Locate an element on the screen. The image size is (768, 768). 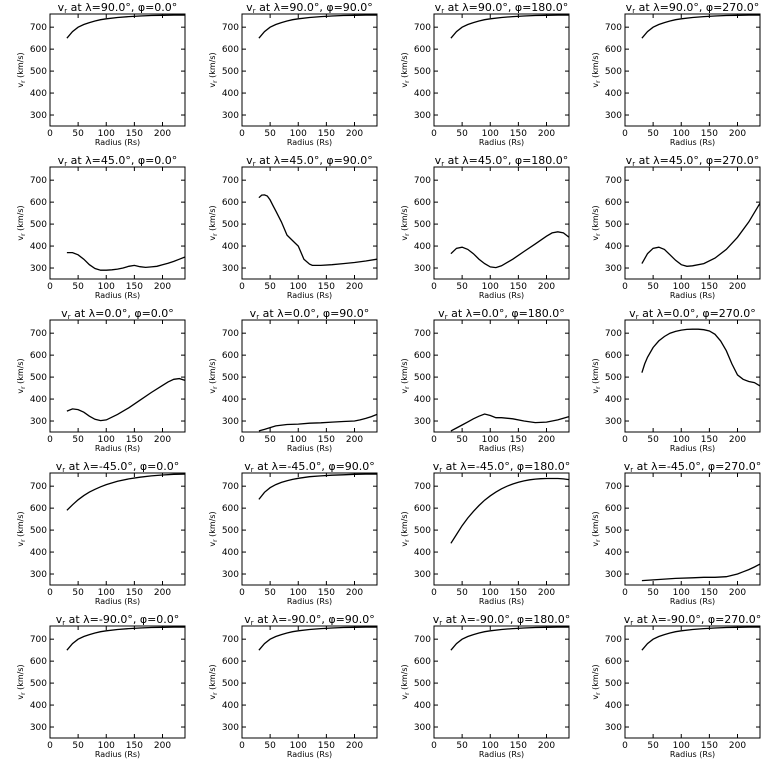
panel-title: vr at λ=90.0°, φ=180.0° is located at coordinates (502, 8).